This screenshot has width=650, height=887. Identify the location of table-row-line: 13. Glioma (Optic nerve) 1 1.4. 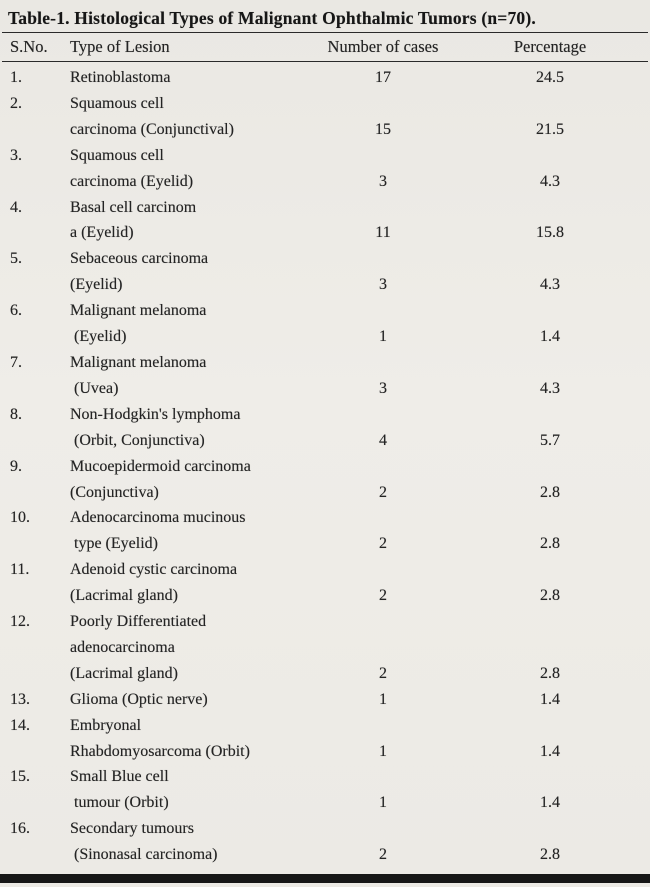
(325, 700).